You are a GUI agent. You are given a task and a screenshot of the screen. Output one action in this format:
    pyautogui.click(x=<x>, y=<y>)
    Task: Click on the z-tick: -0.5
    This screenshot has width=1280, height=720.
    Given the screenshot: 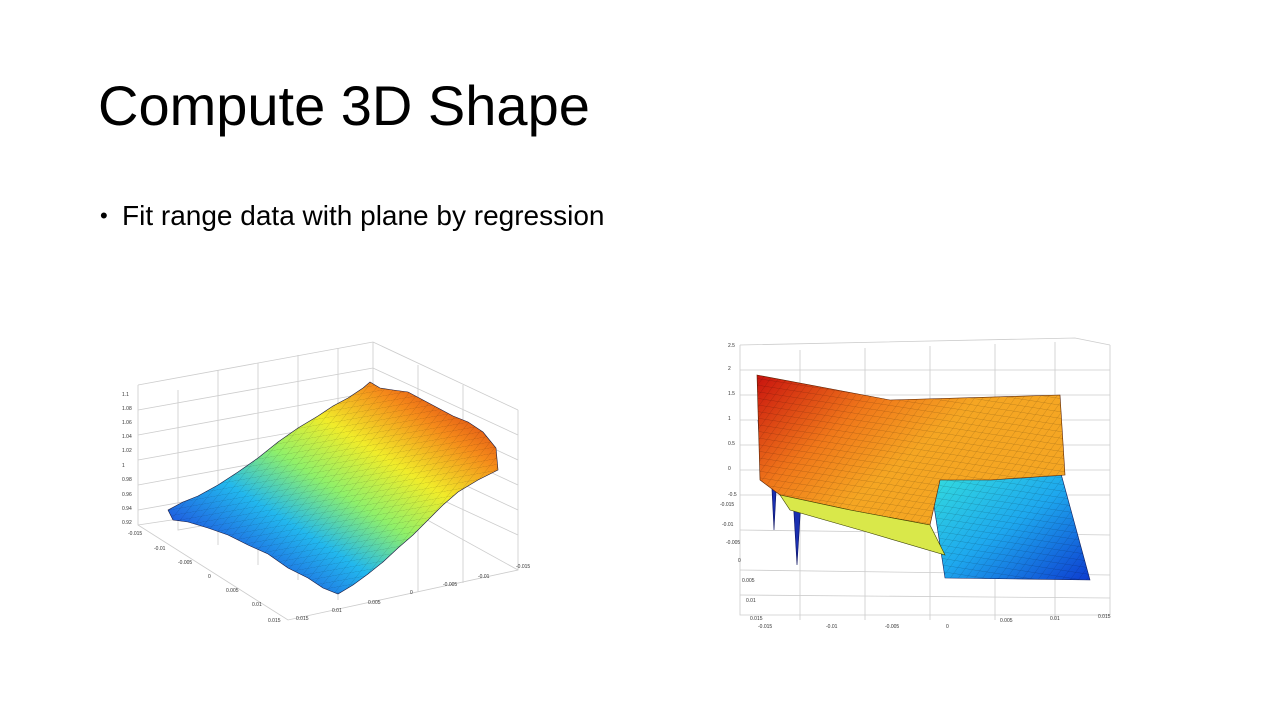 What is the action you would take?
    pyautogui.click(x=732, y=495)
    